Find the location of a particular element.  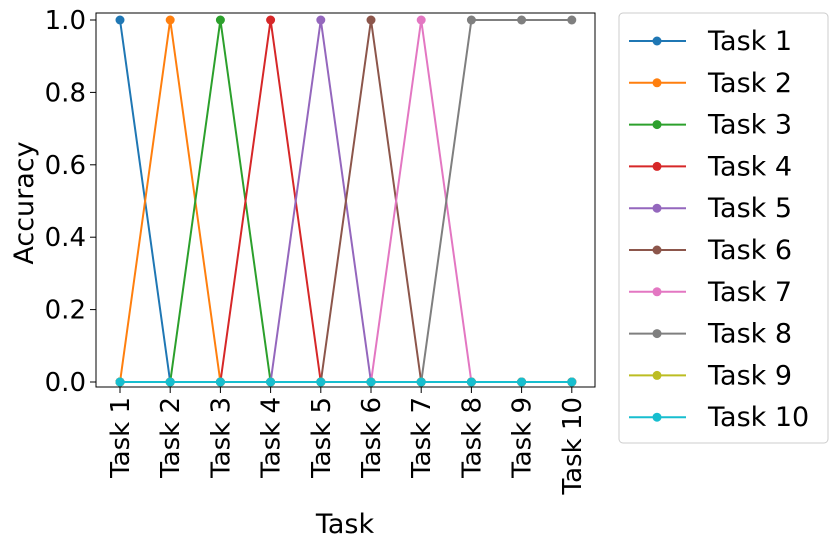

legend-item: Task 5 is located at coordinates (710, 208).